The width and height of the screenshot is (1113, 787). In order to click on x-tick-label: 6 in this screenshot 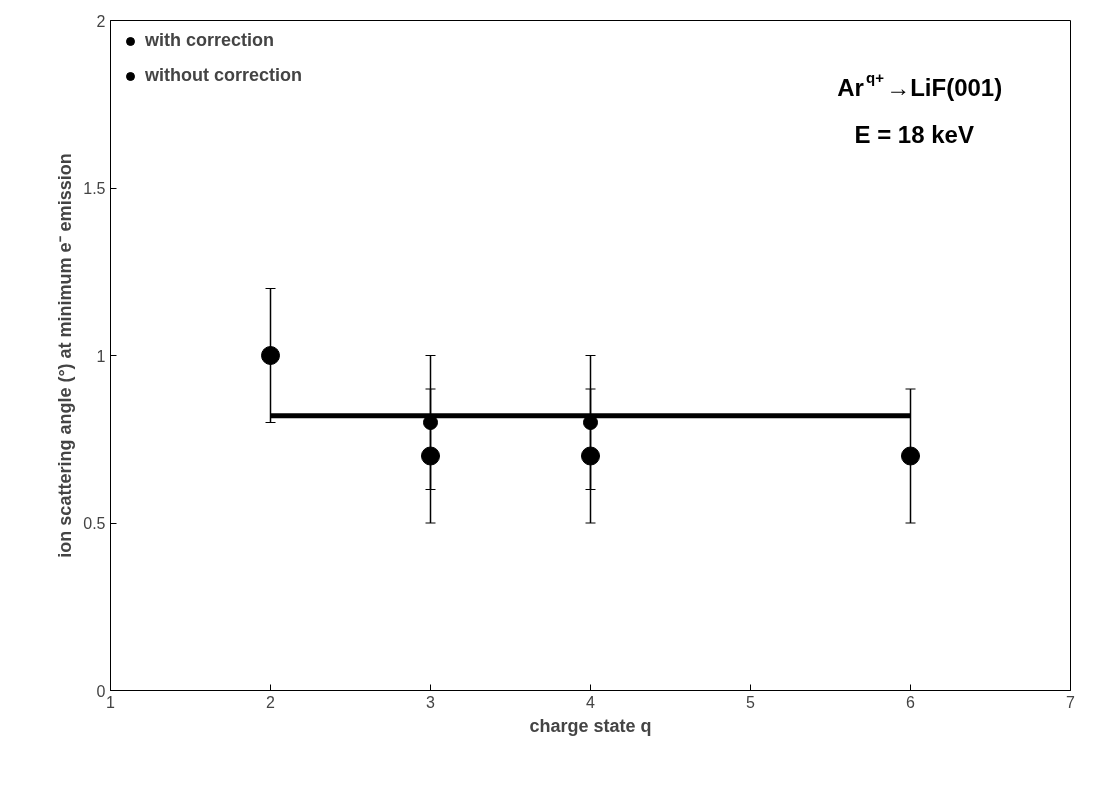, I will do `click(911, 702)`.